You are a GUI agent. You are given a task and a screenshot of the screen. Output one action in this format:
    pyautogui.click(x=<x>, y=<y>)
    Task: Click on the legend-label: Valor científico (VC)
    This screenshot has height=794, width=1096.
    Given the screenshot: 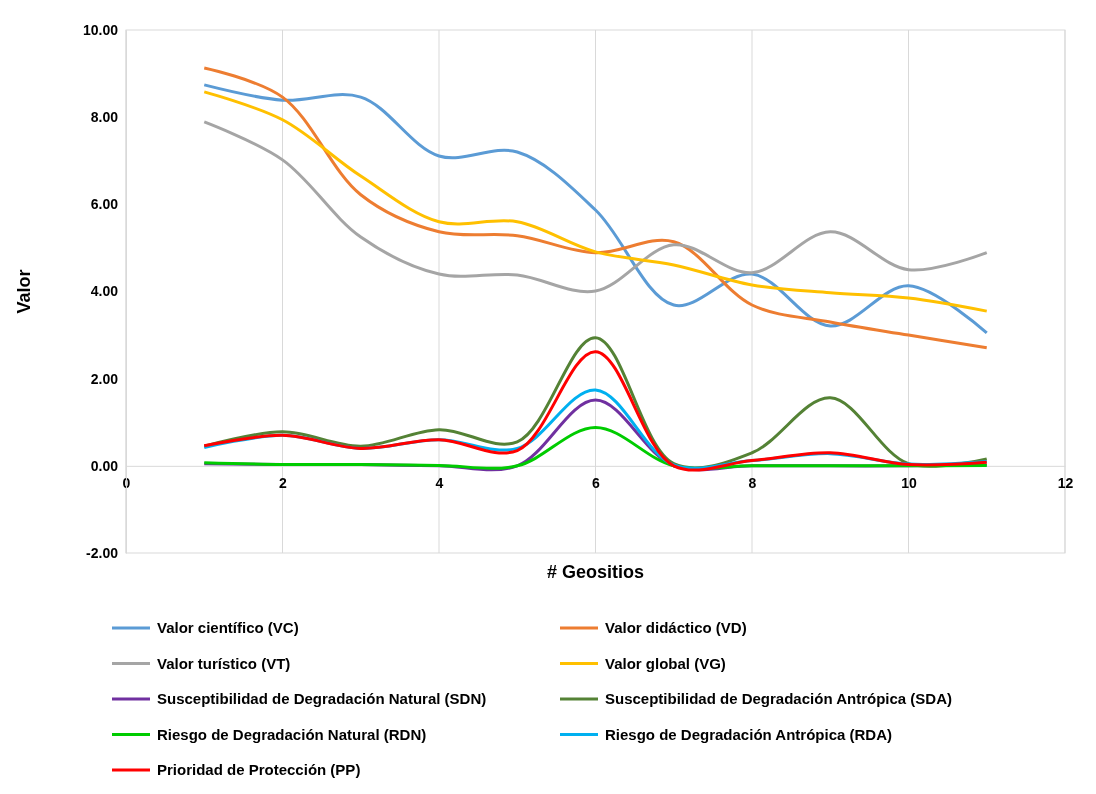 What is the action you would take?
    pyautogui.click(x=228, y=627)
    